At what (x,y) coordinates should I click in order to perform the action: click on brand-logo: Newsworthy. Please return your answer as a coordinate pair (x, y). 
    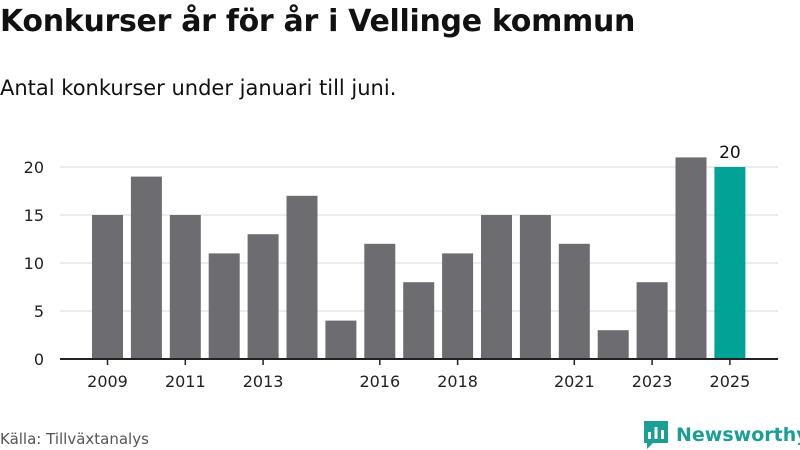
    Looking at the image, I should click on (722, 435).